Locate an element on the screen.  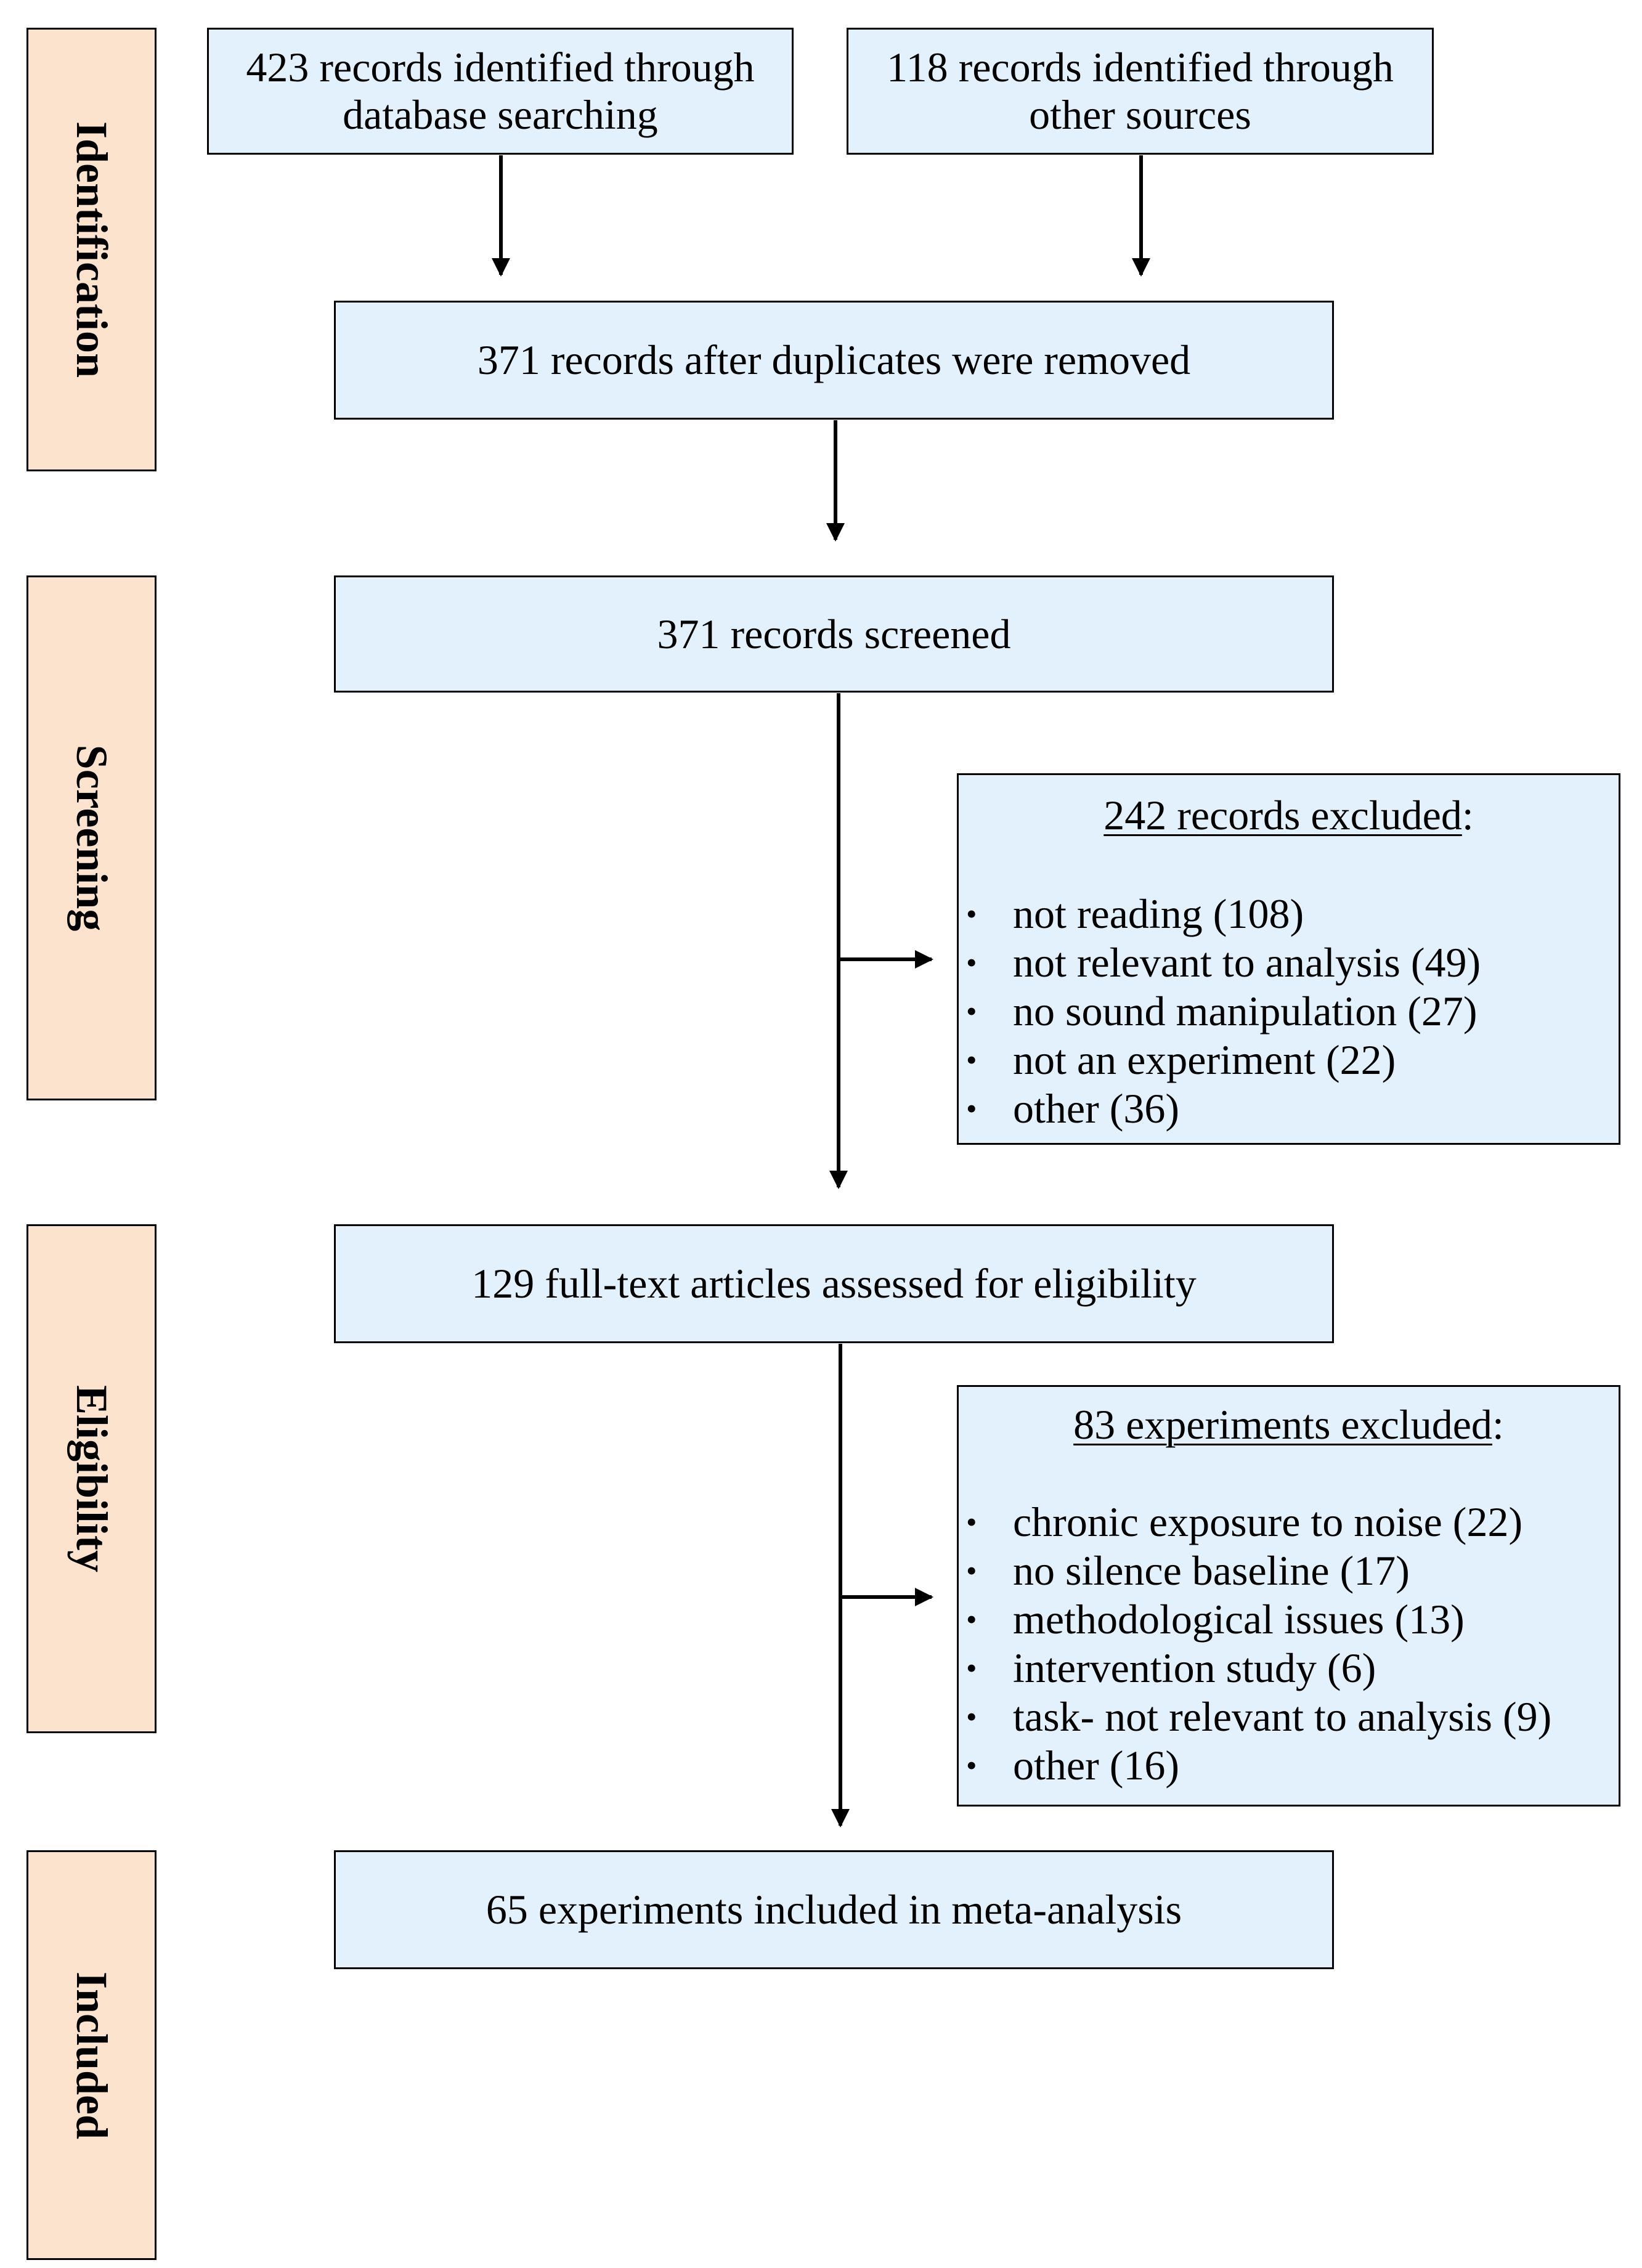
list-item: task- not relevant to analysis (9) is located at coordinates (1289, 1717).